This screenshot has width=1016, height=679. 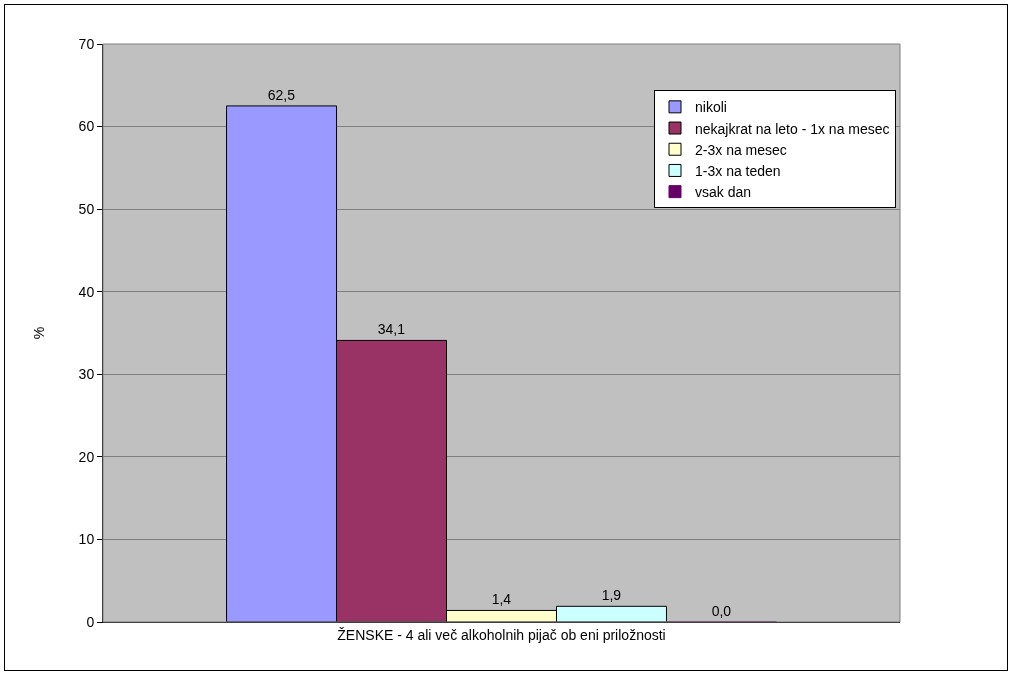 What do you see at coordinates (39, 333) in the screenshot?
I see `y-axis-title: %` at bounding box center [39, 333].